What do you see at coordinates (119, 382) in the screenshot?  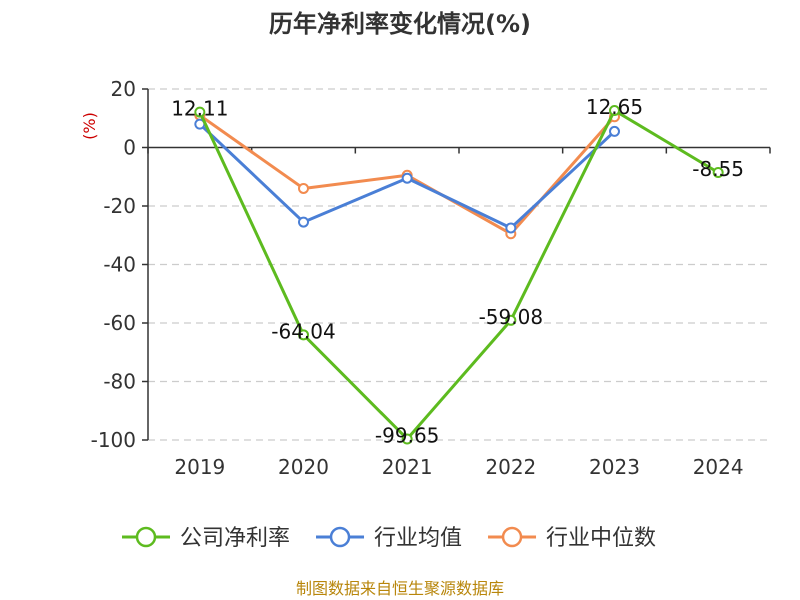 I see `y-tick-label: -80` at bounding box center [119, 382].